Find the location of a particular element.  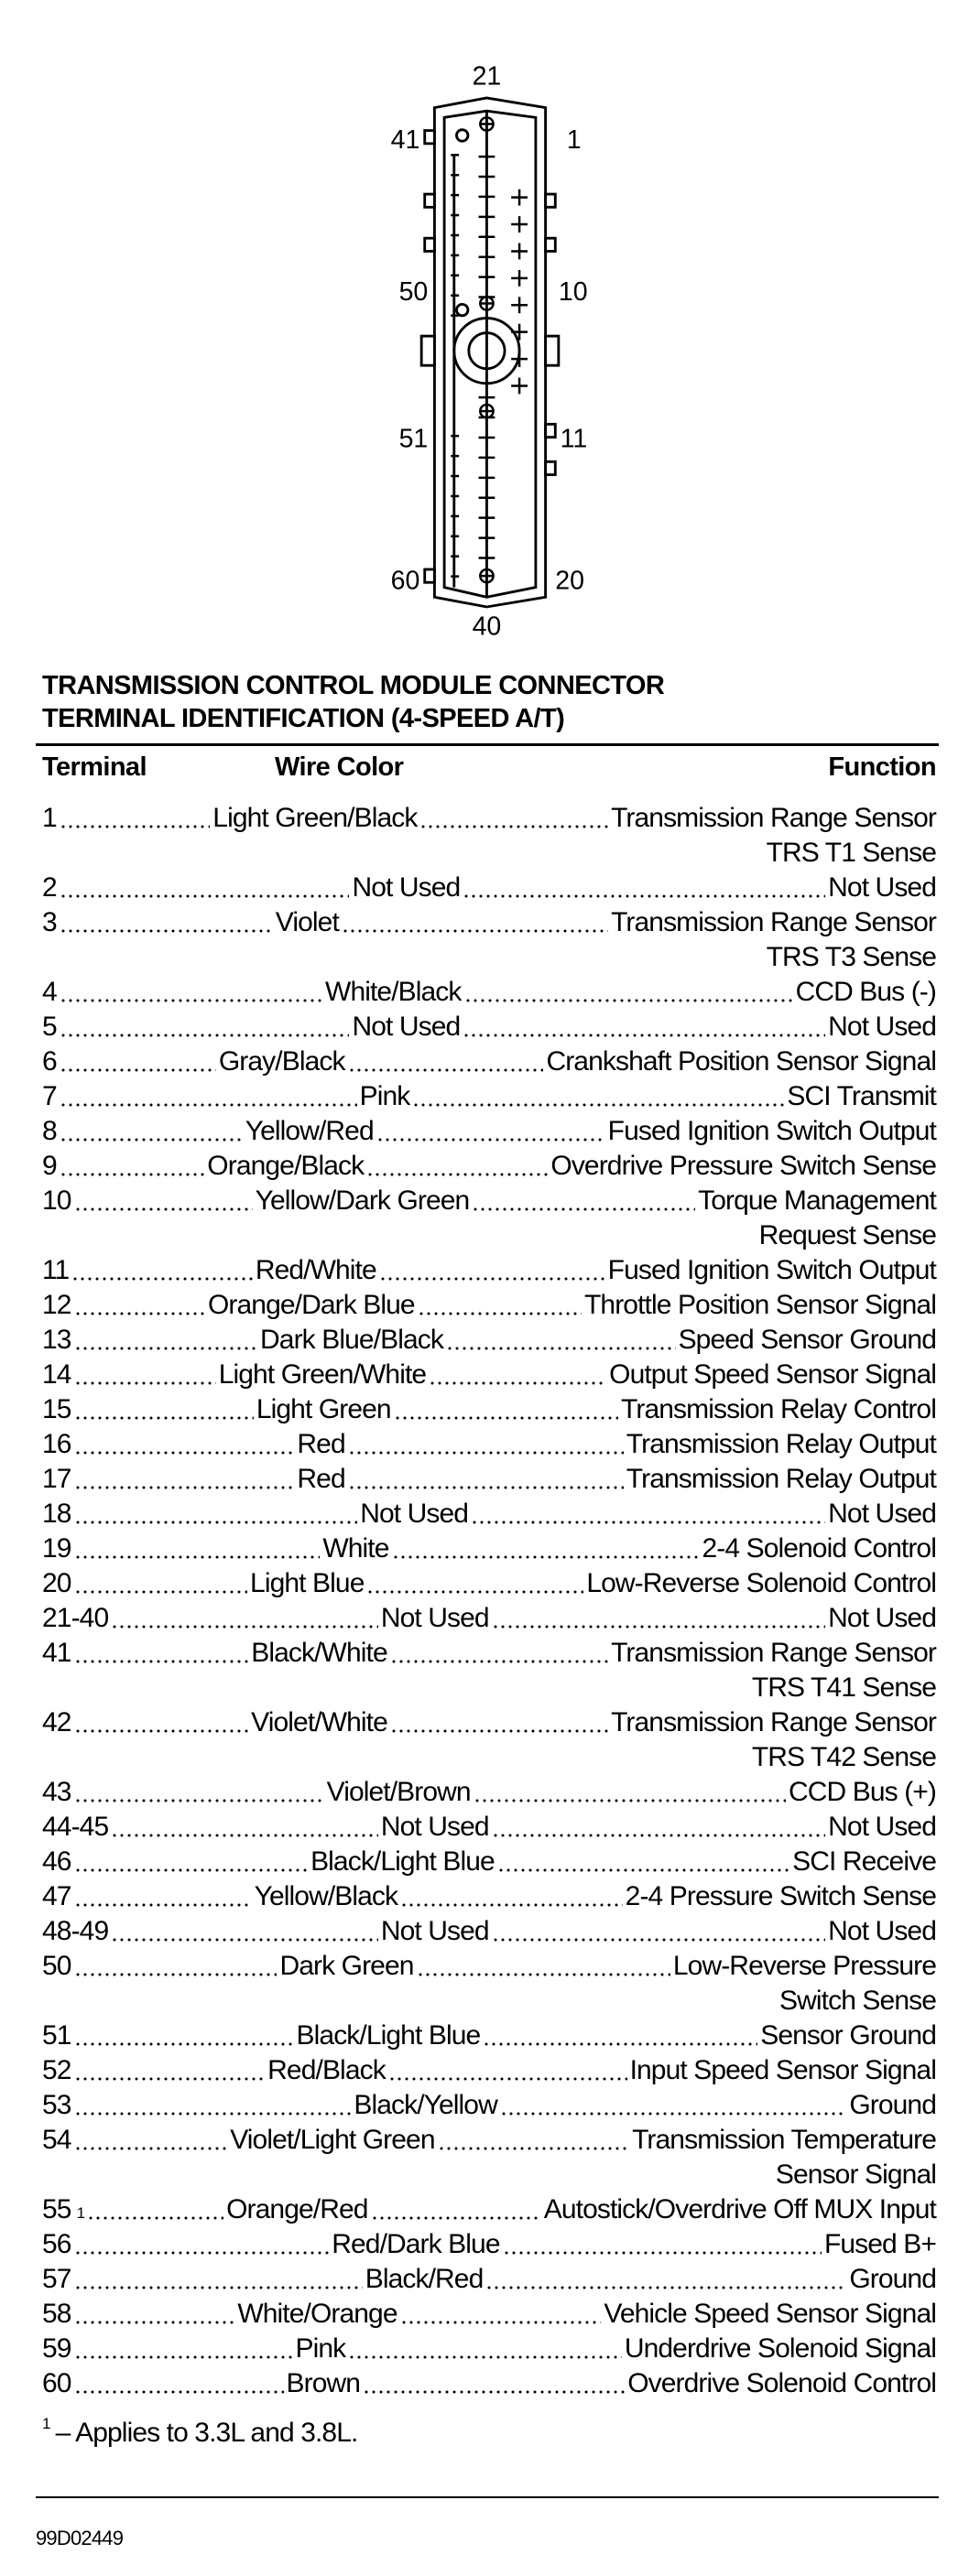

table-row: 42 Violet/White Transmission Range Sensor is located at coordinates (489, 1723).